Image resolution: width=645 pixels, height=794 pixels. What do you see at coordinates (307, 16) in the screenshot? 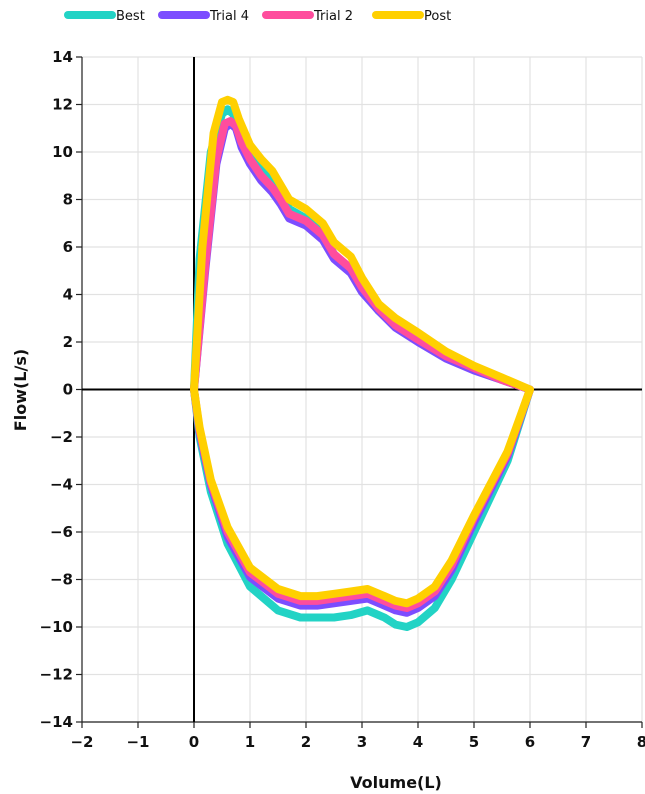
I see `legend-item-trial-2: Trial 2` at bounding box center [307, 16].